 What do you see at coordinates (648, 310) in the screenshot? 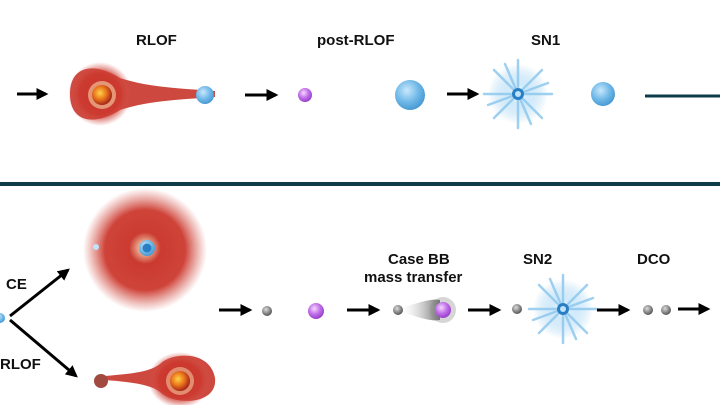
I see `dco-remnant-a` at bounding box center [648, 310].